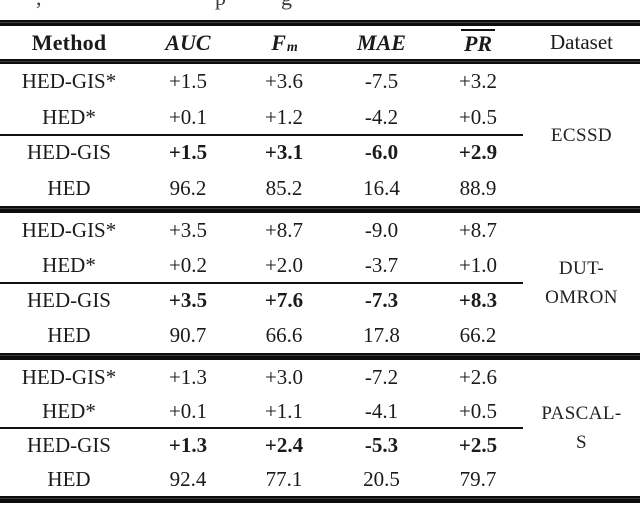 Image resolution: width=640 pixels, height=505 pixels. What do you see at coordinates (478, 478) in the screenshot?
I see `pr-cell: 79.7` at bounding box center [478, 478].